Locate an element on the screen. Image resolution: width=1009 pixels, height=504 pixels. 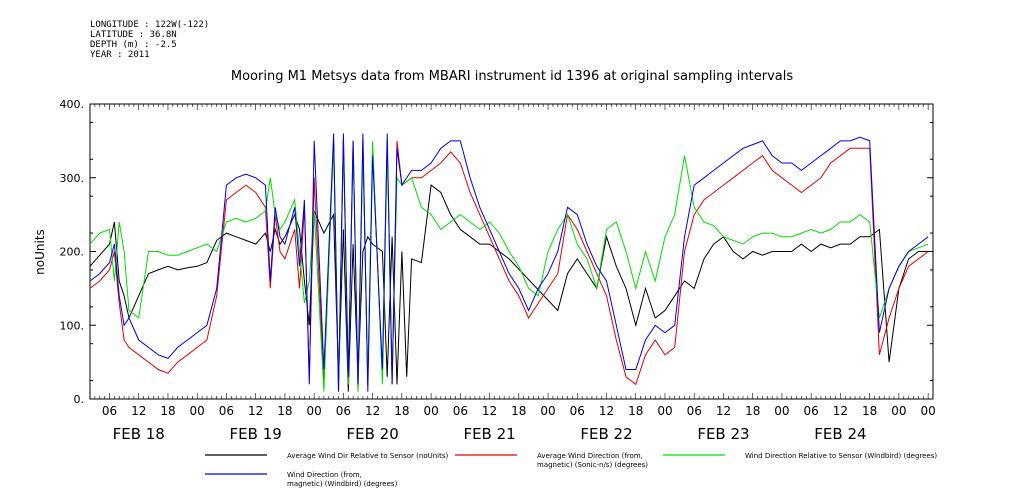
y-tick-label: 0. is located at coordinates (79, 399).